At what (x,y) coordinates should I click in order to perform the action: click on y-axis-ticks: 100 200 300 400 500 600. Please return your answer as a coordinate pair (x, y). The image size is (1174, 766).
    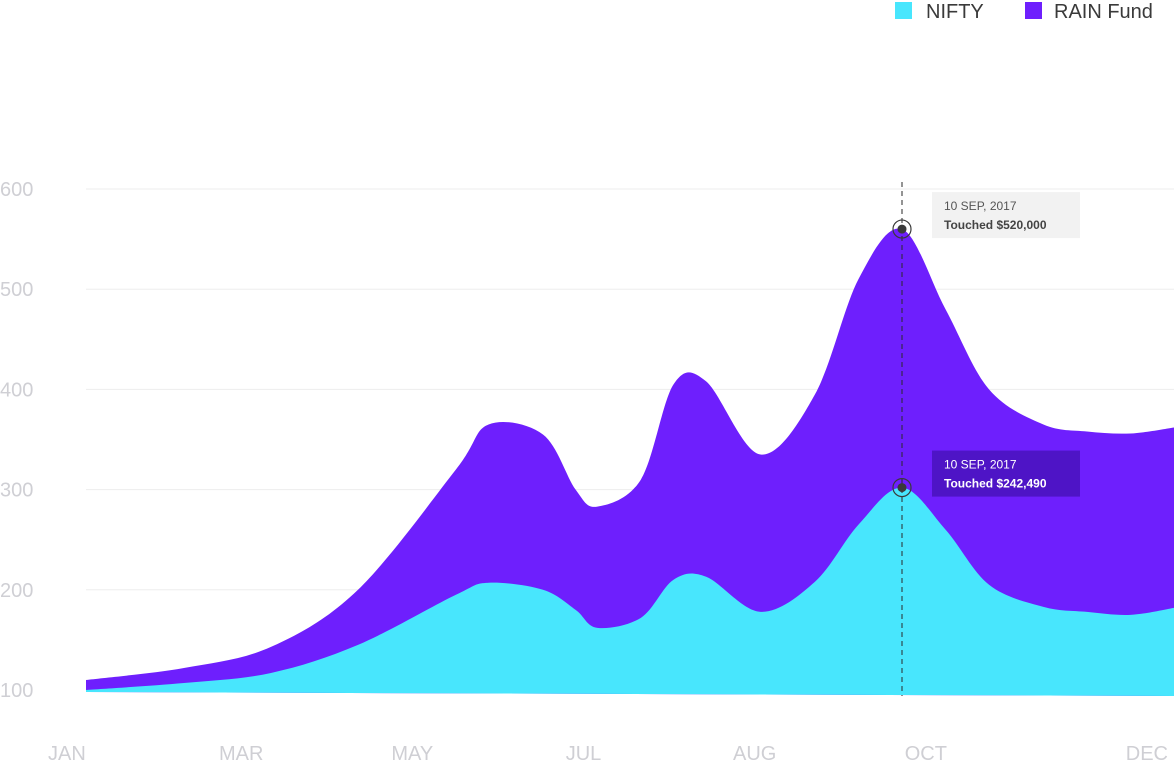
    Looking at the image, I should click on (16, 440).